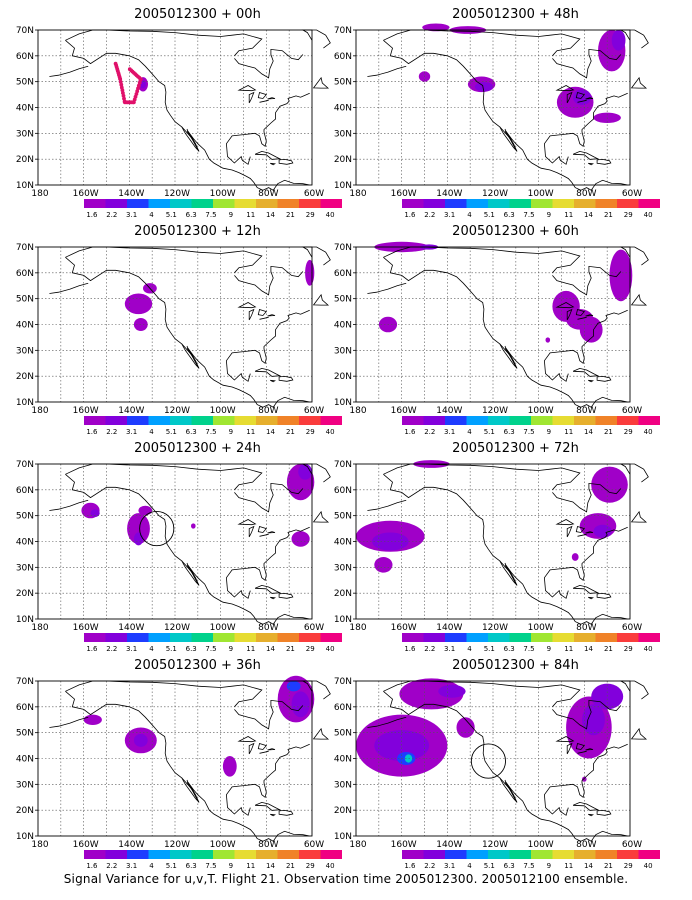 The width and height of the screenshot is (692, 900). Describe the element at coordinates (197, 14) in the screenshot. I see `panel-title: 2005012300 + 00h` at that location.